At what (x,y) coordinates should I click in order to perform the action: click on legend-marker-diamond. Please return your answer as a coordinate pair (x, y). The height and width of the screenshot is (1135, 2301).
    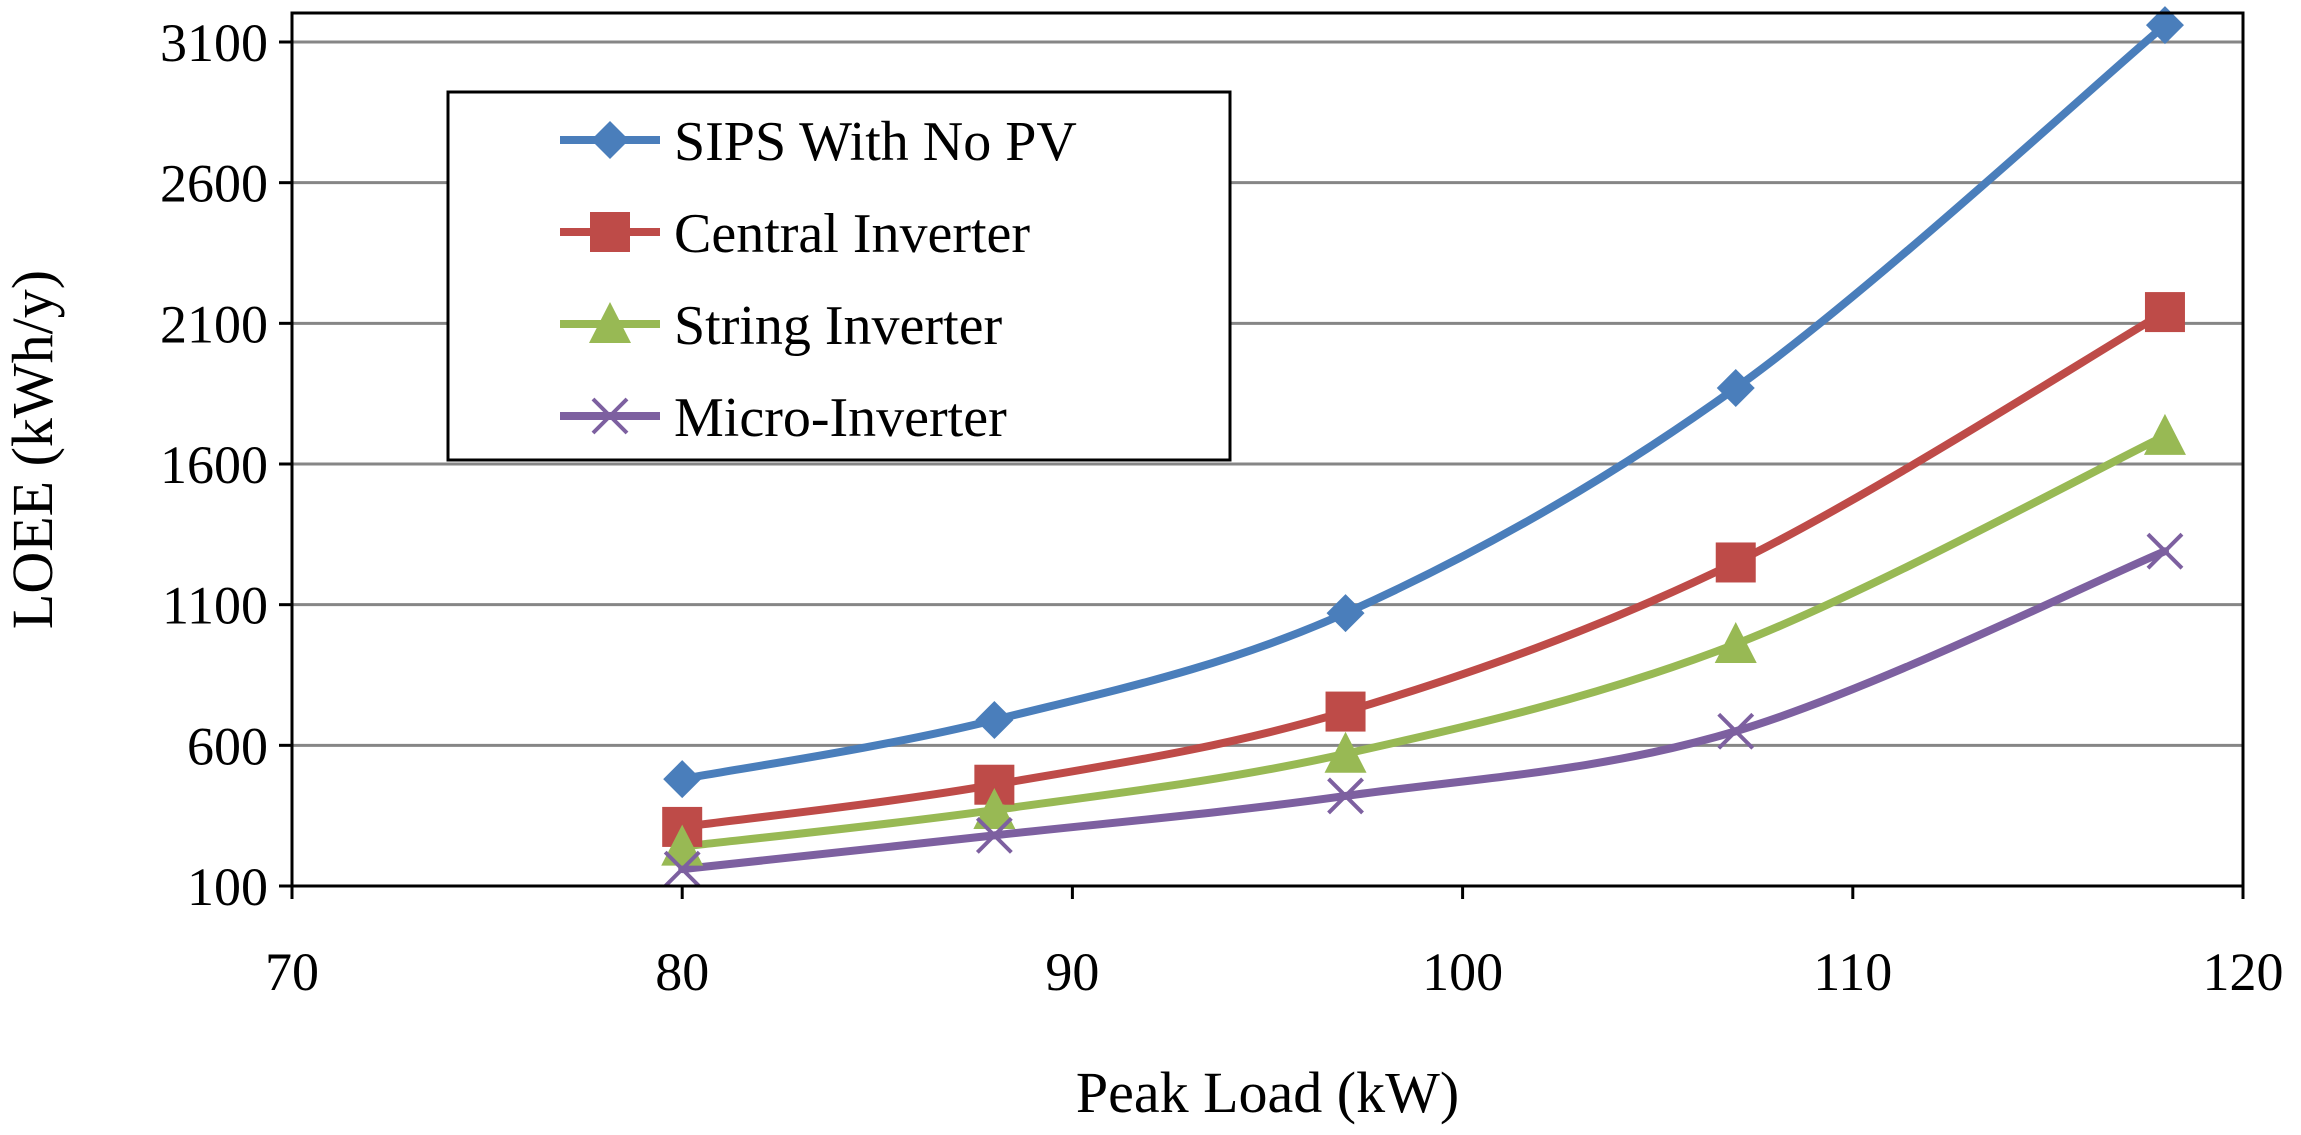
    Looking at the image, I should click on (610, 140).